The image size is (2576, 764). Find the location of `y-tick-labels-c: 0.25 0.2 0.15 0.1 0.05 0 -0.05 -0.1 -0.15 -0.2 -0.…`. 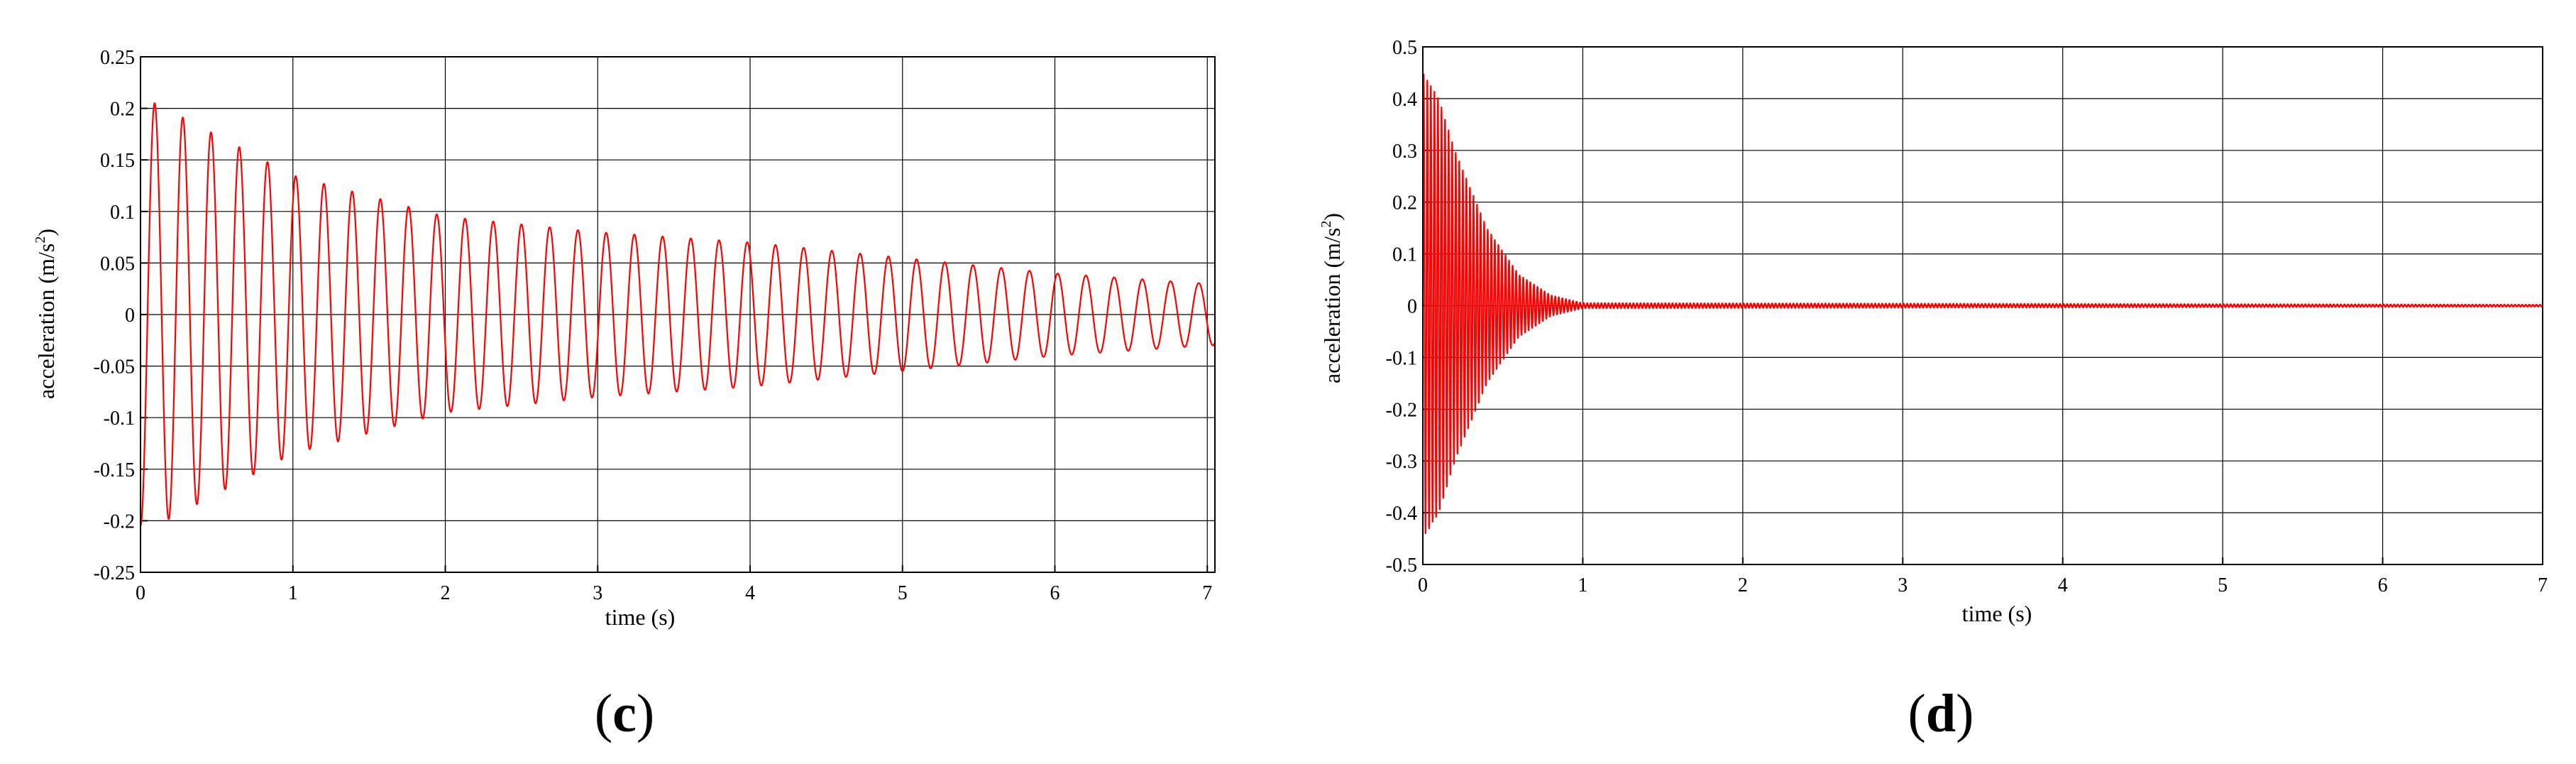

y-tick-labels-c: 0.25 0.2 0.15 0.1 0.05 0 -0.05 -0.1 -0.15 -0.2 -0.… is located at coordinates (114, 315).